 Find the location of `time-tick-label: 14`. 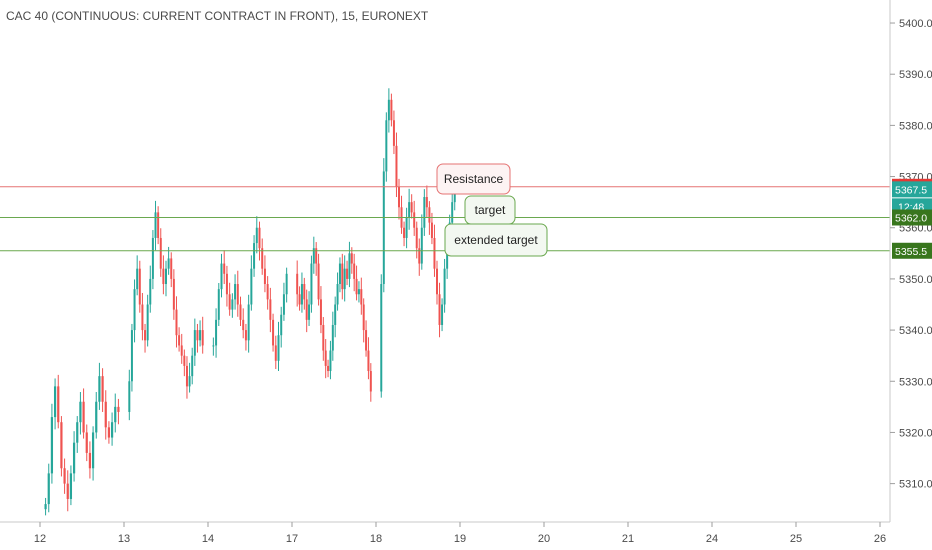

time-tick-label: 14 is located at coordinates (208, 539).